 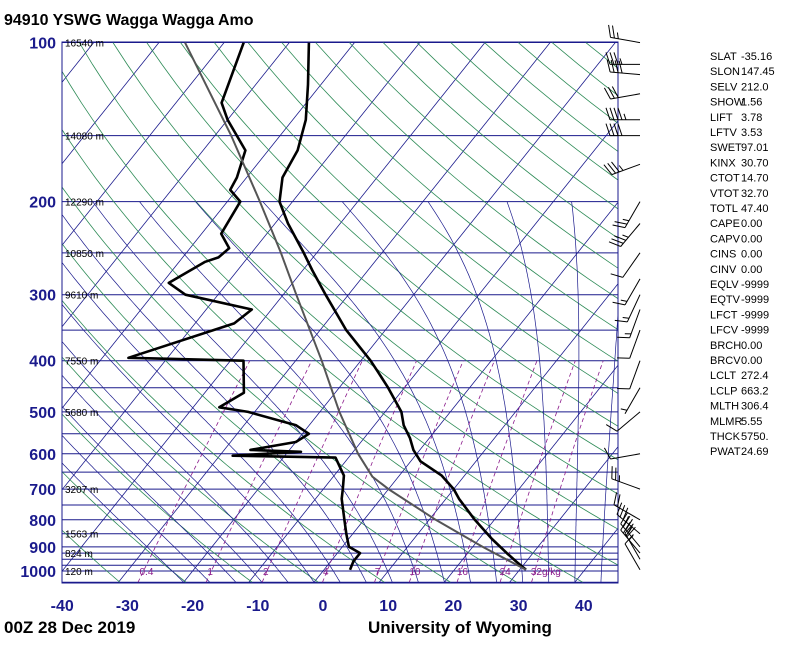 I want to click on index-value: 47.40, so click(x=755, y=209).